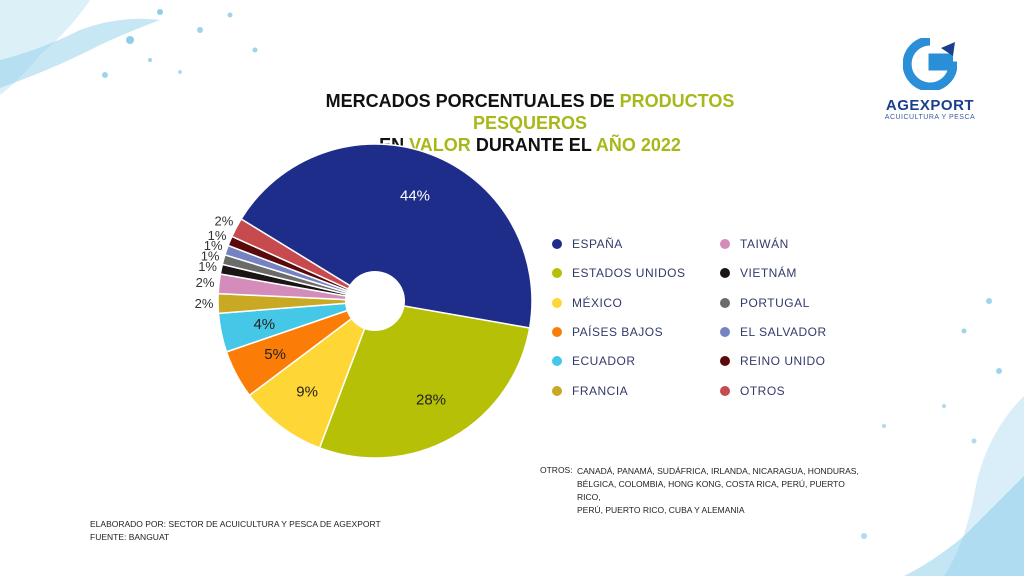 The width and height of the screenshot is (1024, 576). Describe the element at coordinates (312, 373) in the screenshot. I see `pie-slice-mexico` at that location.